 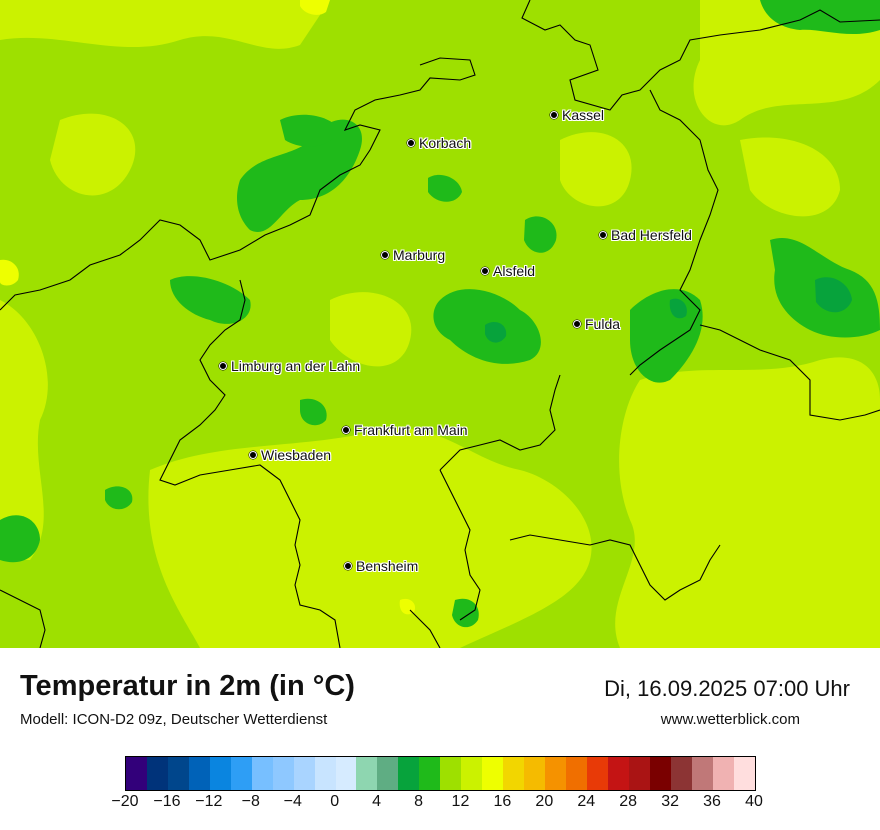 What do you see at coordinates (502, 801) in the screenshot?
I see `color-scale-tick-label: 16` at bounding box center [502, 801].